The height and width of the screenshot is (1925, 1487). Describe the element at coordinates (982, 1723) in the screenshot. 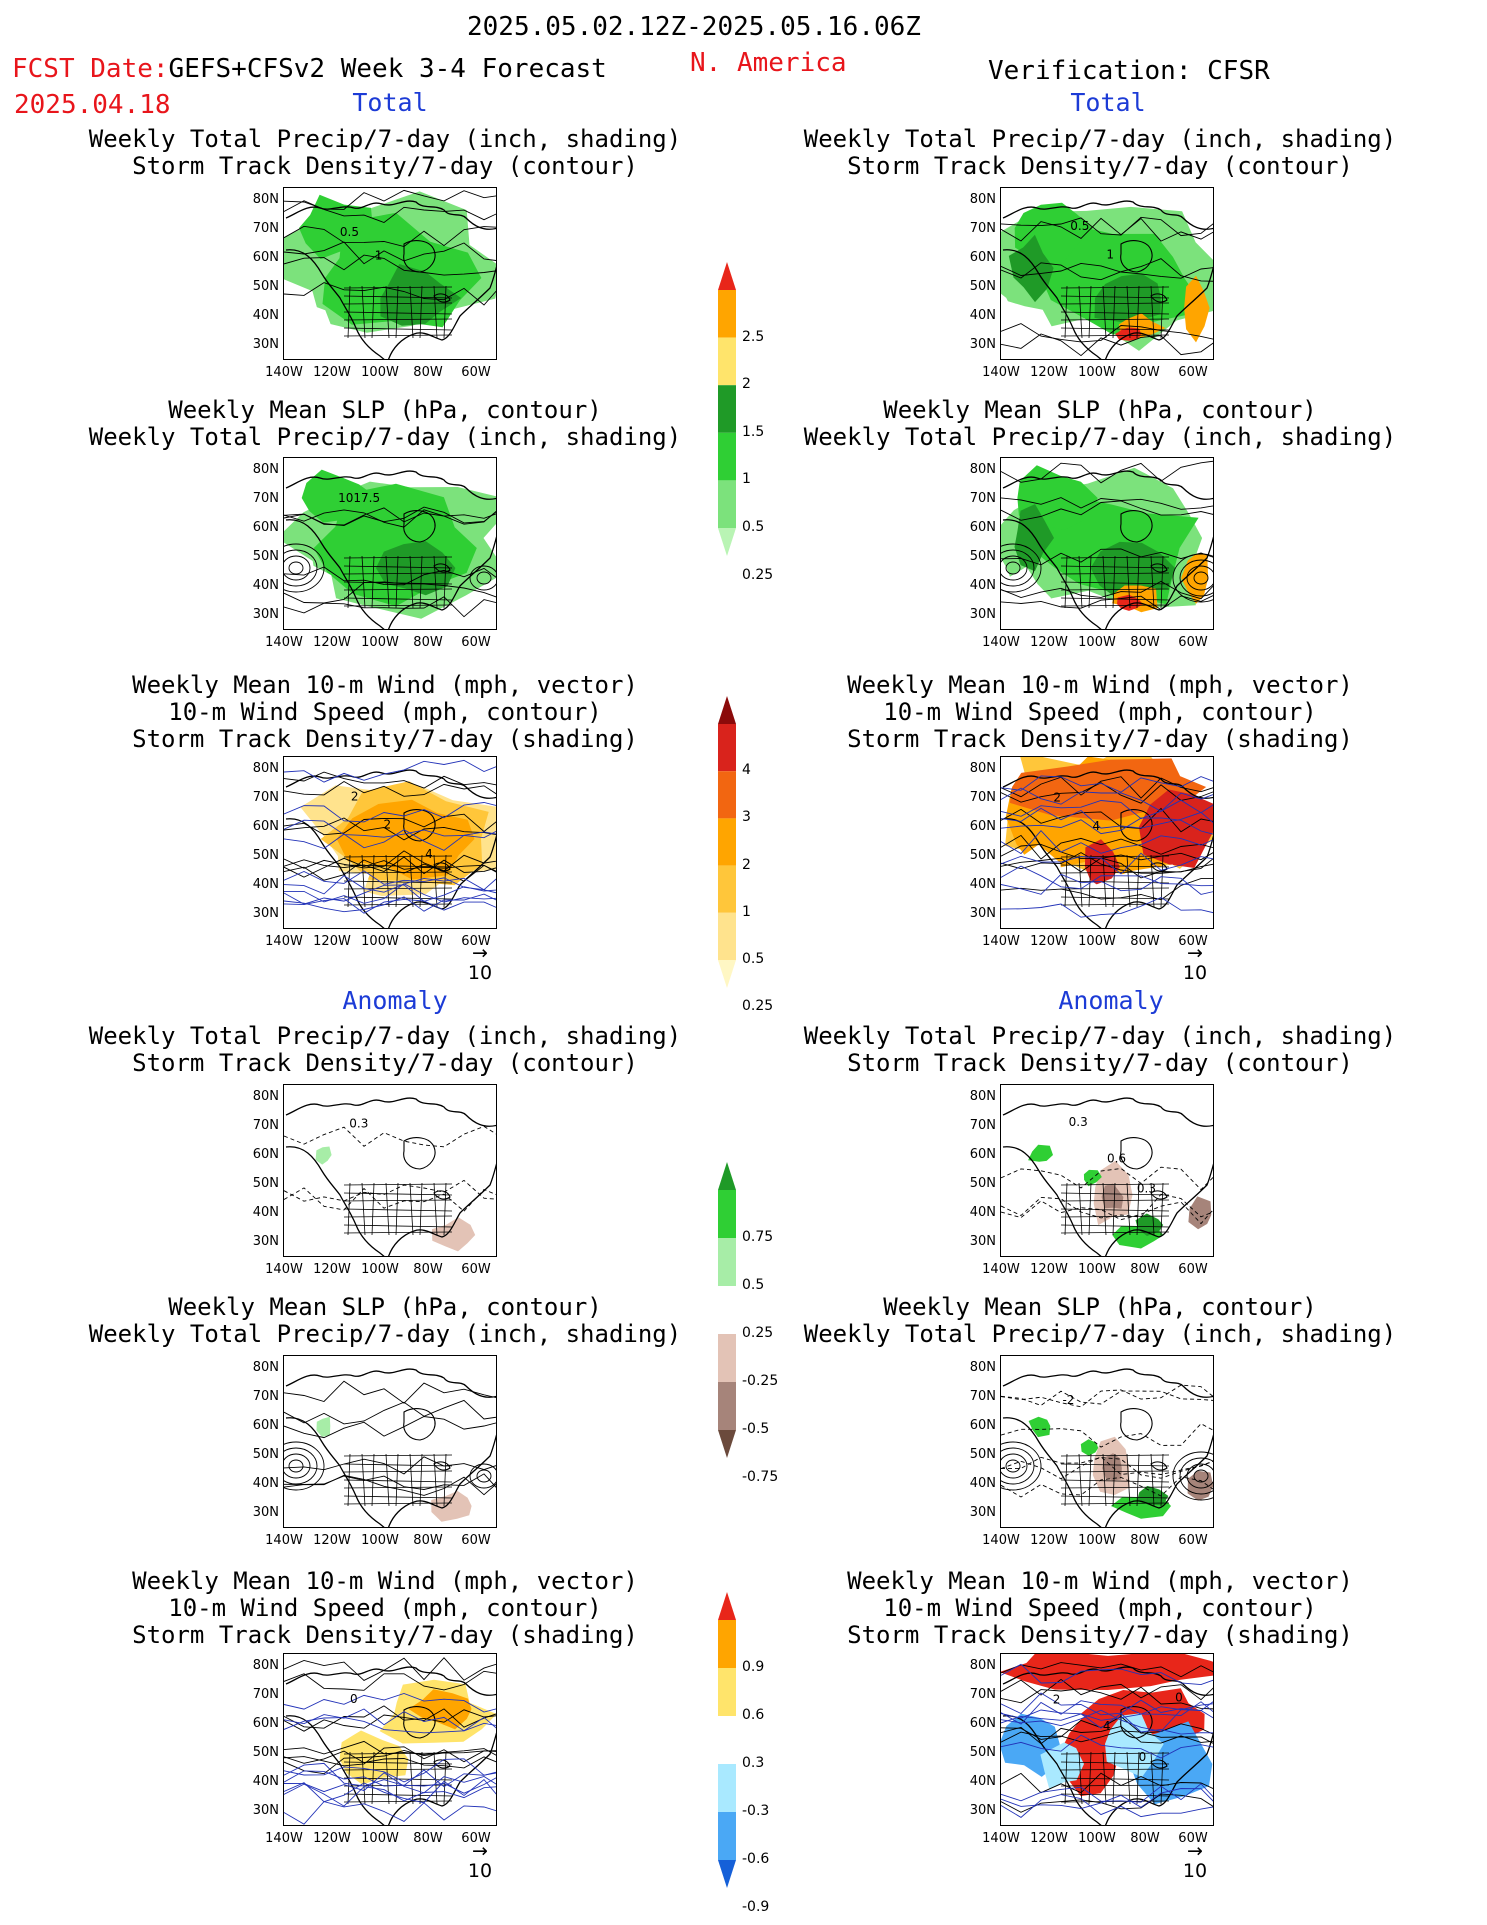

I see `lat-tick-label: 60N` at that location.